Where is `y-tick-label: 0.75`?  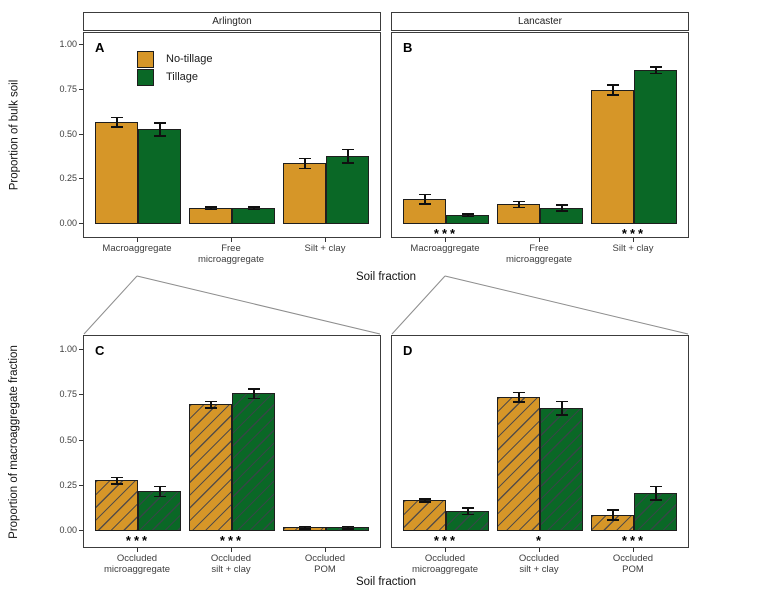 y-tick-label: 0.75 is located at coordinates (68, 394).